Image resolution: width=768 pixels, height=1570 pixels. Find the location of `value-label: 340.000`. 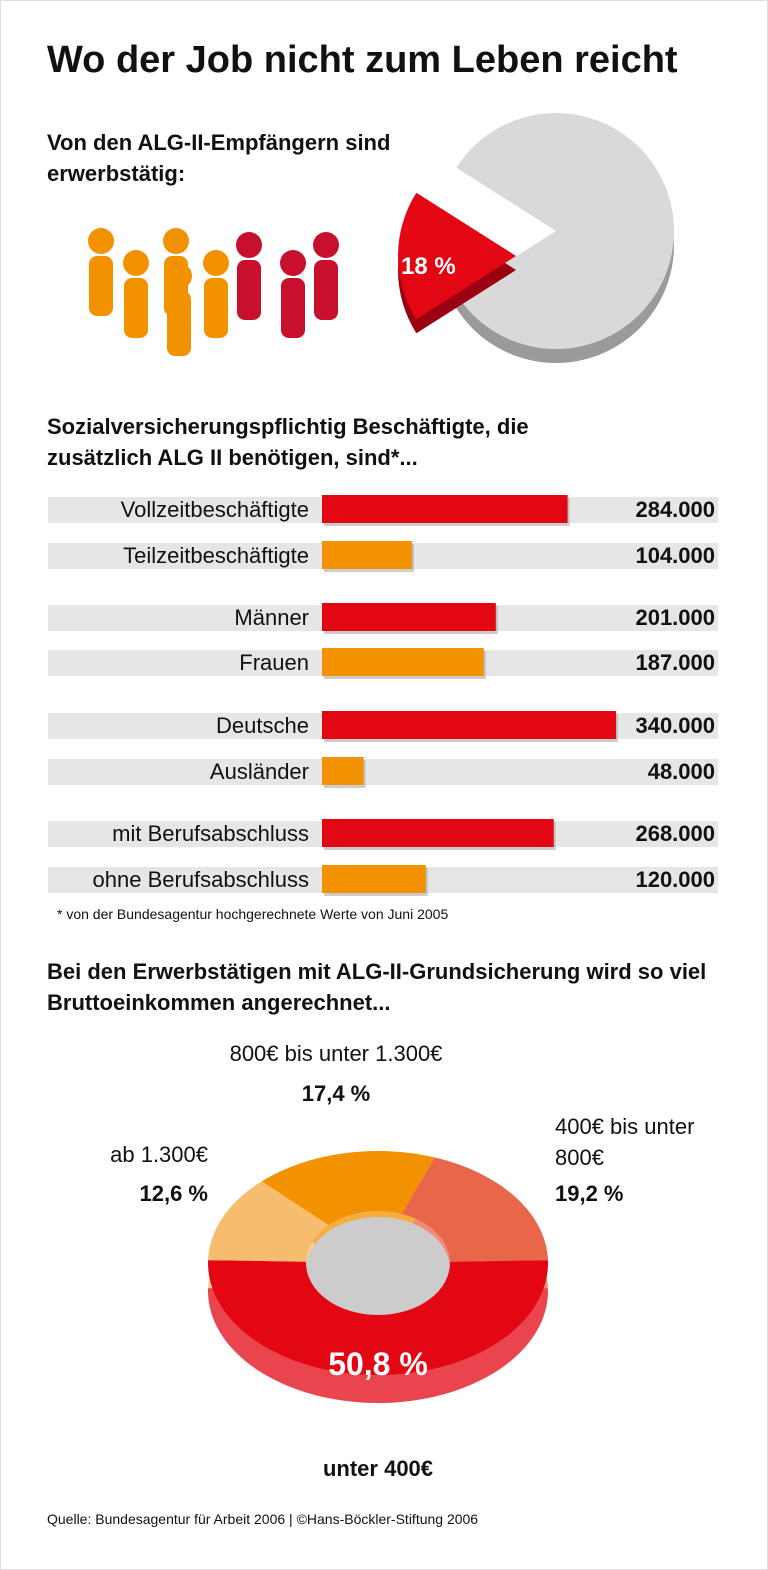

value-label: 340.000 is located at coordinates (675, 725).